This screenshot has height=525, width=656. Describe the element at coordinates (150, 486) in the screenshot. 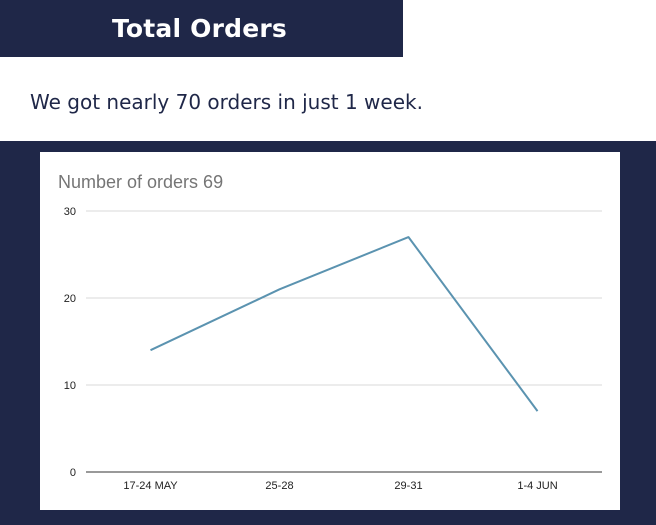

I see `x-tick-label: 17-24 MAY` at that location.